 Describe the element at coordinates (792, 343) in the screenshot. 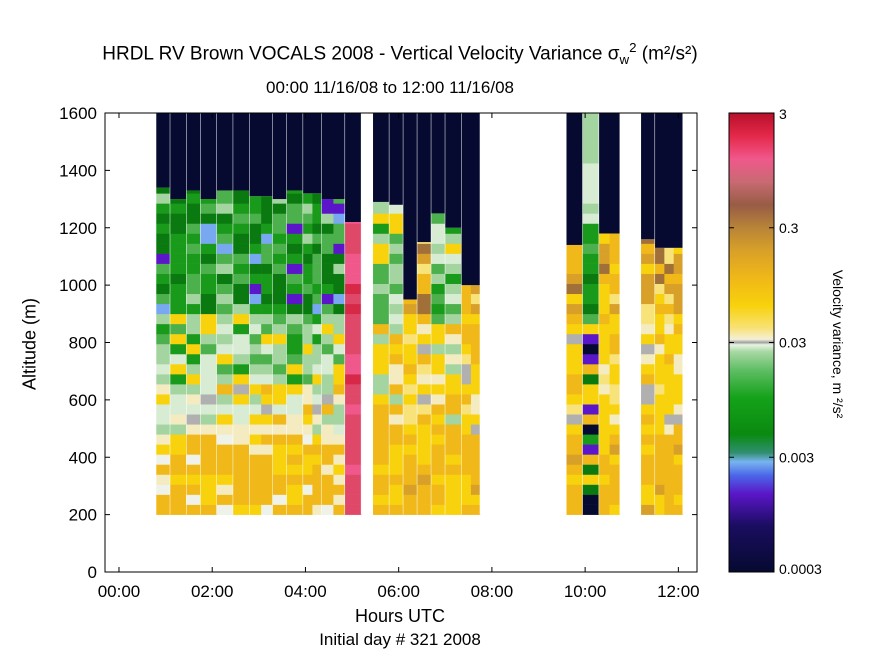

I see `colorbar-tick-label: 0.03` at that location.